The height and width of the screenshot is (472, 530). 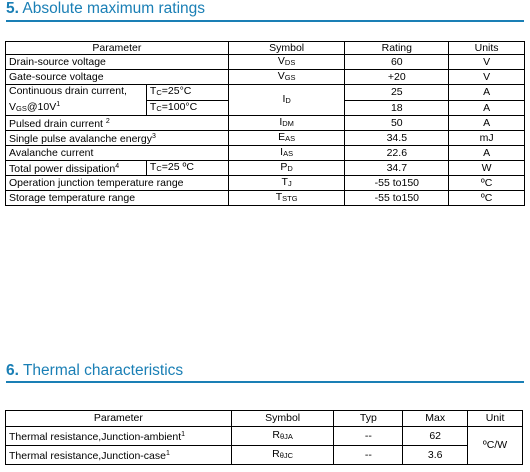 What do you see at coordinates (486, 168) in the screenshot?
I see `unit-cell: W` at bounding box center [486, 168].